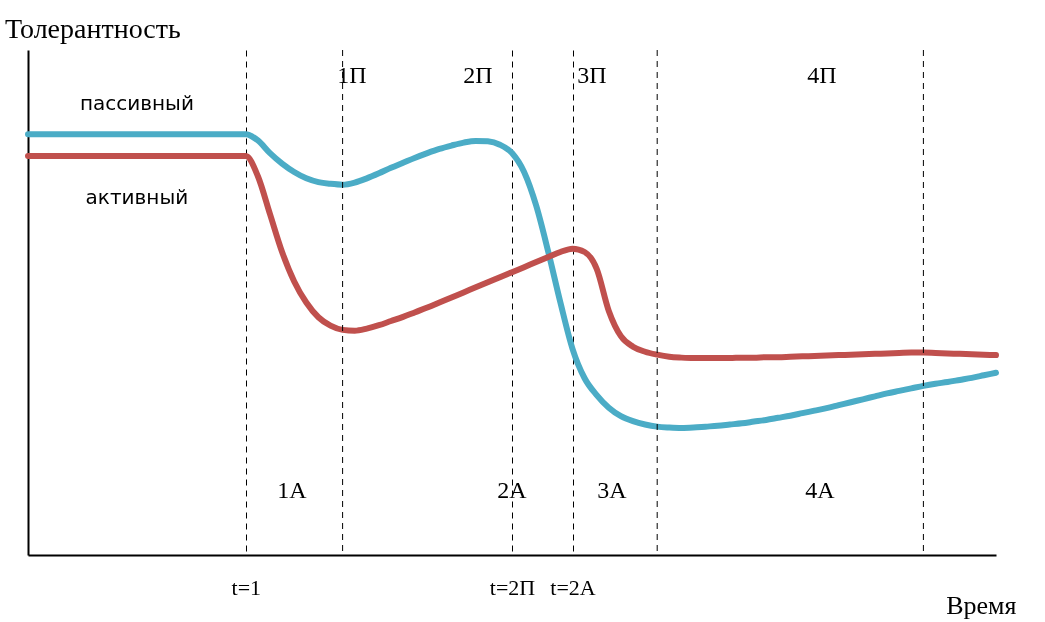 This screenshot has height=622, width=1045. What do you see at coordinates (136, 103) in the screenshot?
I see `series-label: пассивный` at bounding box center [136, 103].